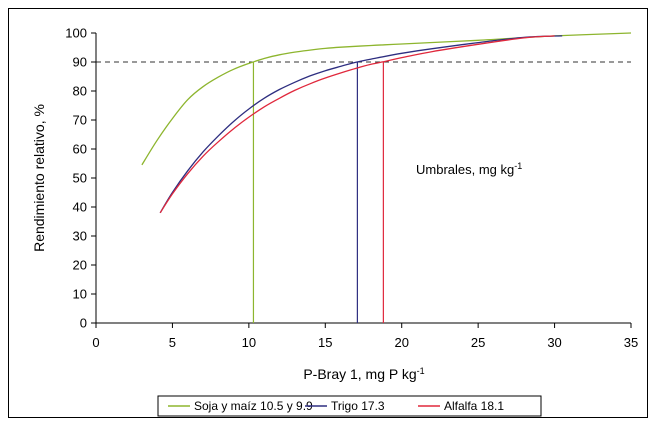 The height and width of the screenshot is (427, 657). I want to click on x-tick-label: 20, so click(401, 342).